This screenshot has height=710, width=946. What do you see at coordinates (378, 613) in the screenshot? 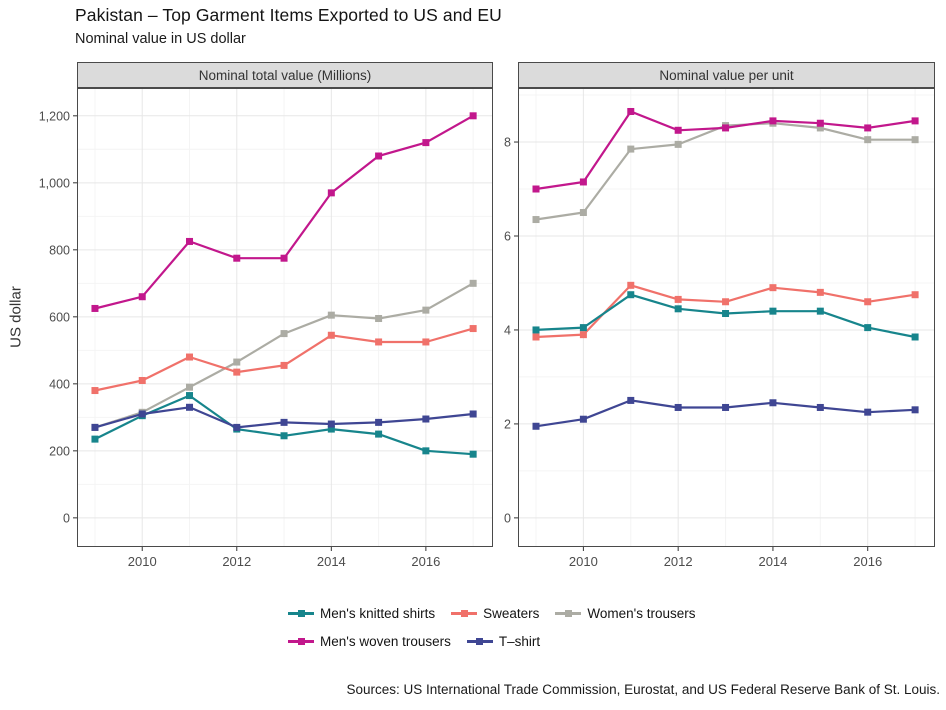
I see `legend-label: Men's knitted shirts` at bounding box center [378, 613].